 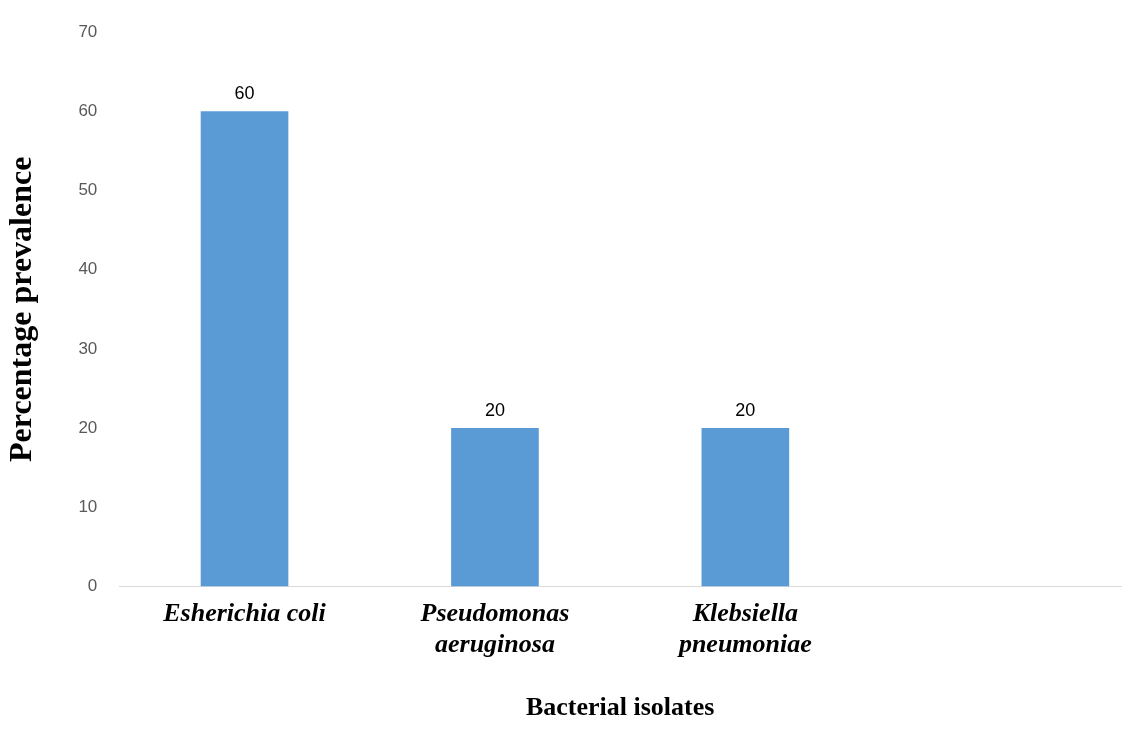 I want to click on y-tick-label: 20, so click(x=88, y=427).